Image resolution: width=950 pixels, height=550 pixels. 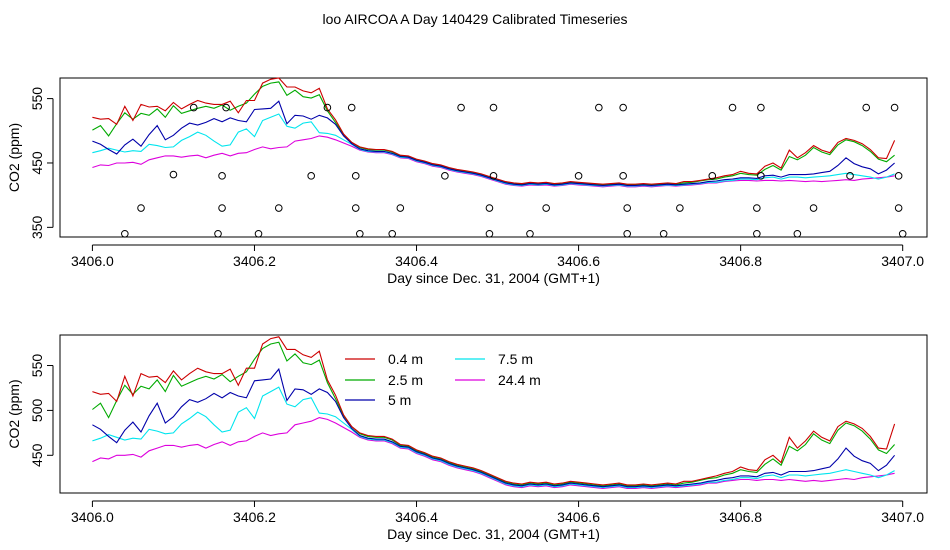 What do you see at coordinates (37, 366) in the screenshot?
I see `bottom-y-tick-label: 550` at bounding box center [37, 366].